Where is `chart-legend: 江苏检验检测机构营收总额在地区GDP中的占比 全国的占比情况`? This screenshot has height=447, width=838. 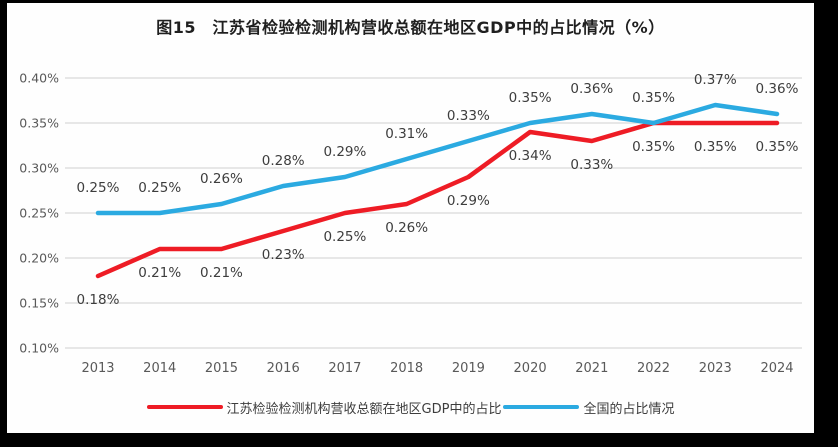
chart-legend: 江苏检验检测机构营收总额在地区GDP中的占比 全国的占比情况 is located at coordinates (410, 407).